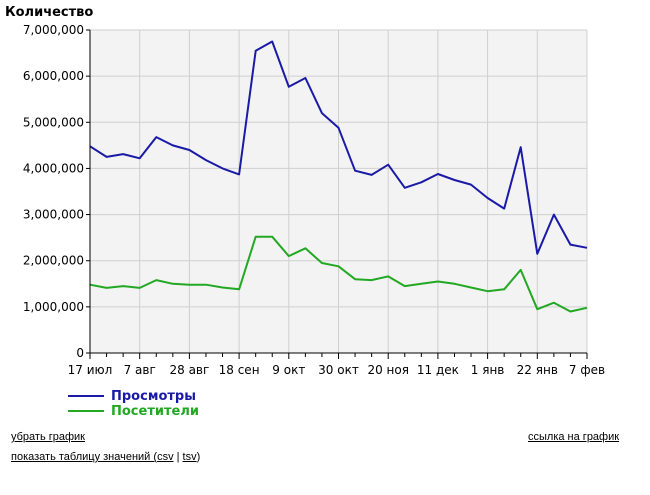 The image size is (650, 495). Describe the element at coordinates (90, 370) in the screenshot. I see `x-tick-label: 17 июл` at that location.